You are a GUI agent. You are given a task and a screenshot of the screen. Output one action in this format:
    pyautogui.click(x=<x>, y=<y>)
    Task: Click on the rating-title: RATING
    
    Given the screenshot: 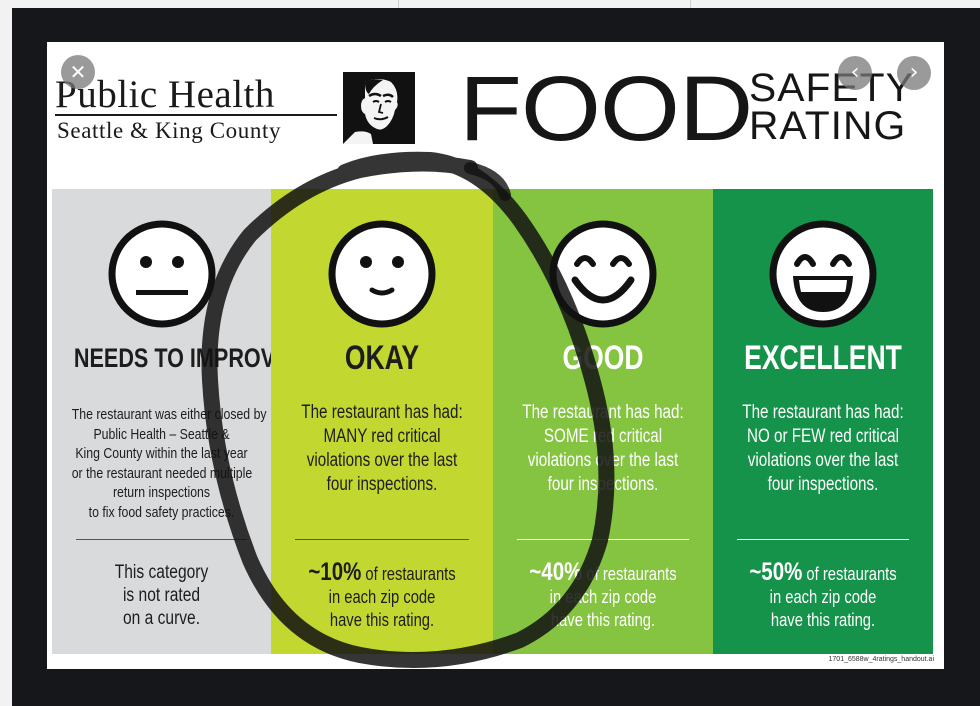 What is the action you would take?
    pyautogui.click(x=828, y=126)
    